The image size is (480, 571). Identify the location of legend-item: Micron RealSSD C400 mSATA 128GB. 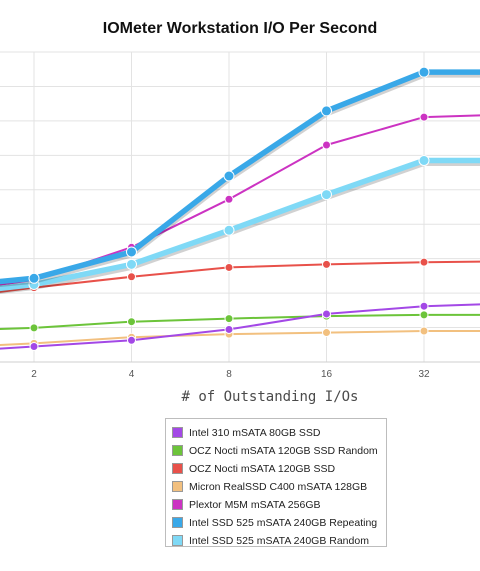
(269, 486).